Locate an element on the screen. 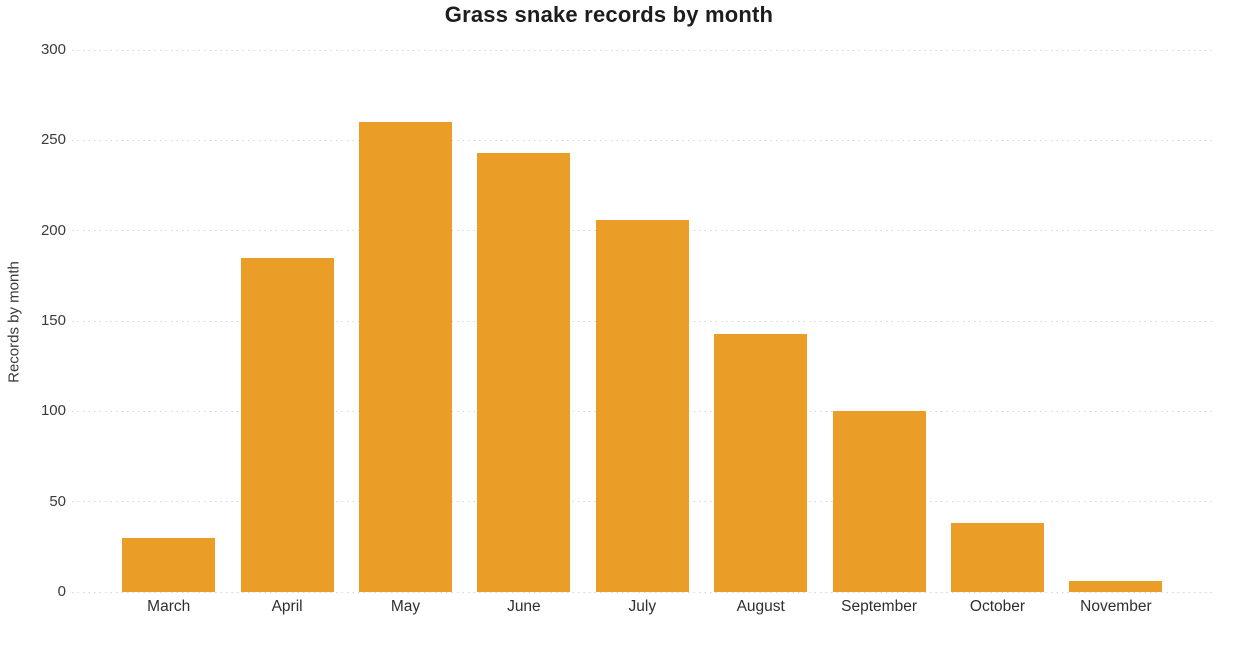 The width and height of the screenshot is (1247, 667). y-tick-label-150: 150 is located at coordinates (53, 320).